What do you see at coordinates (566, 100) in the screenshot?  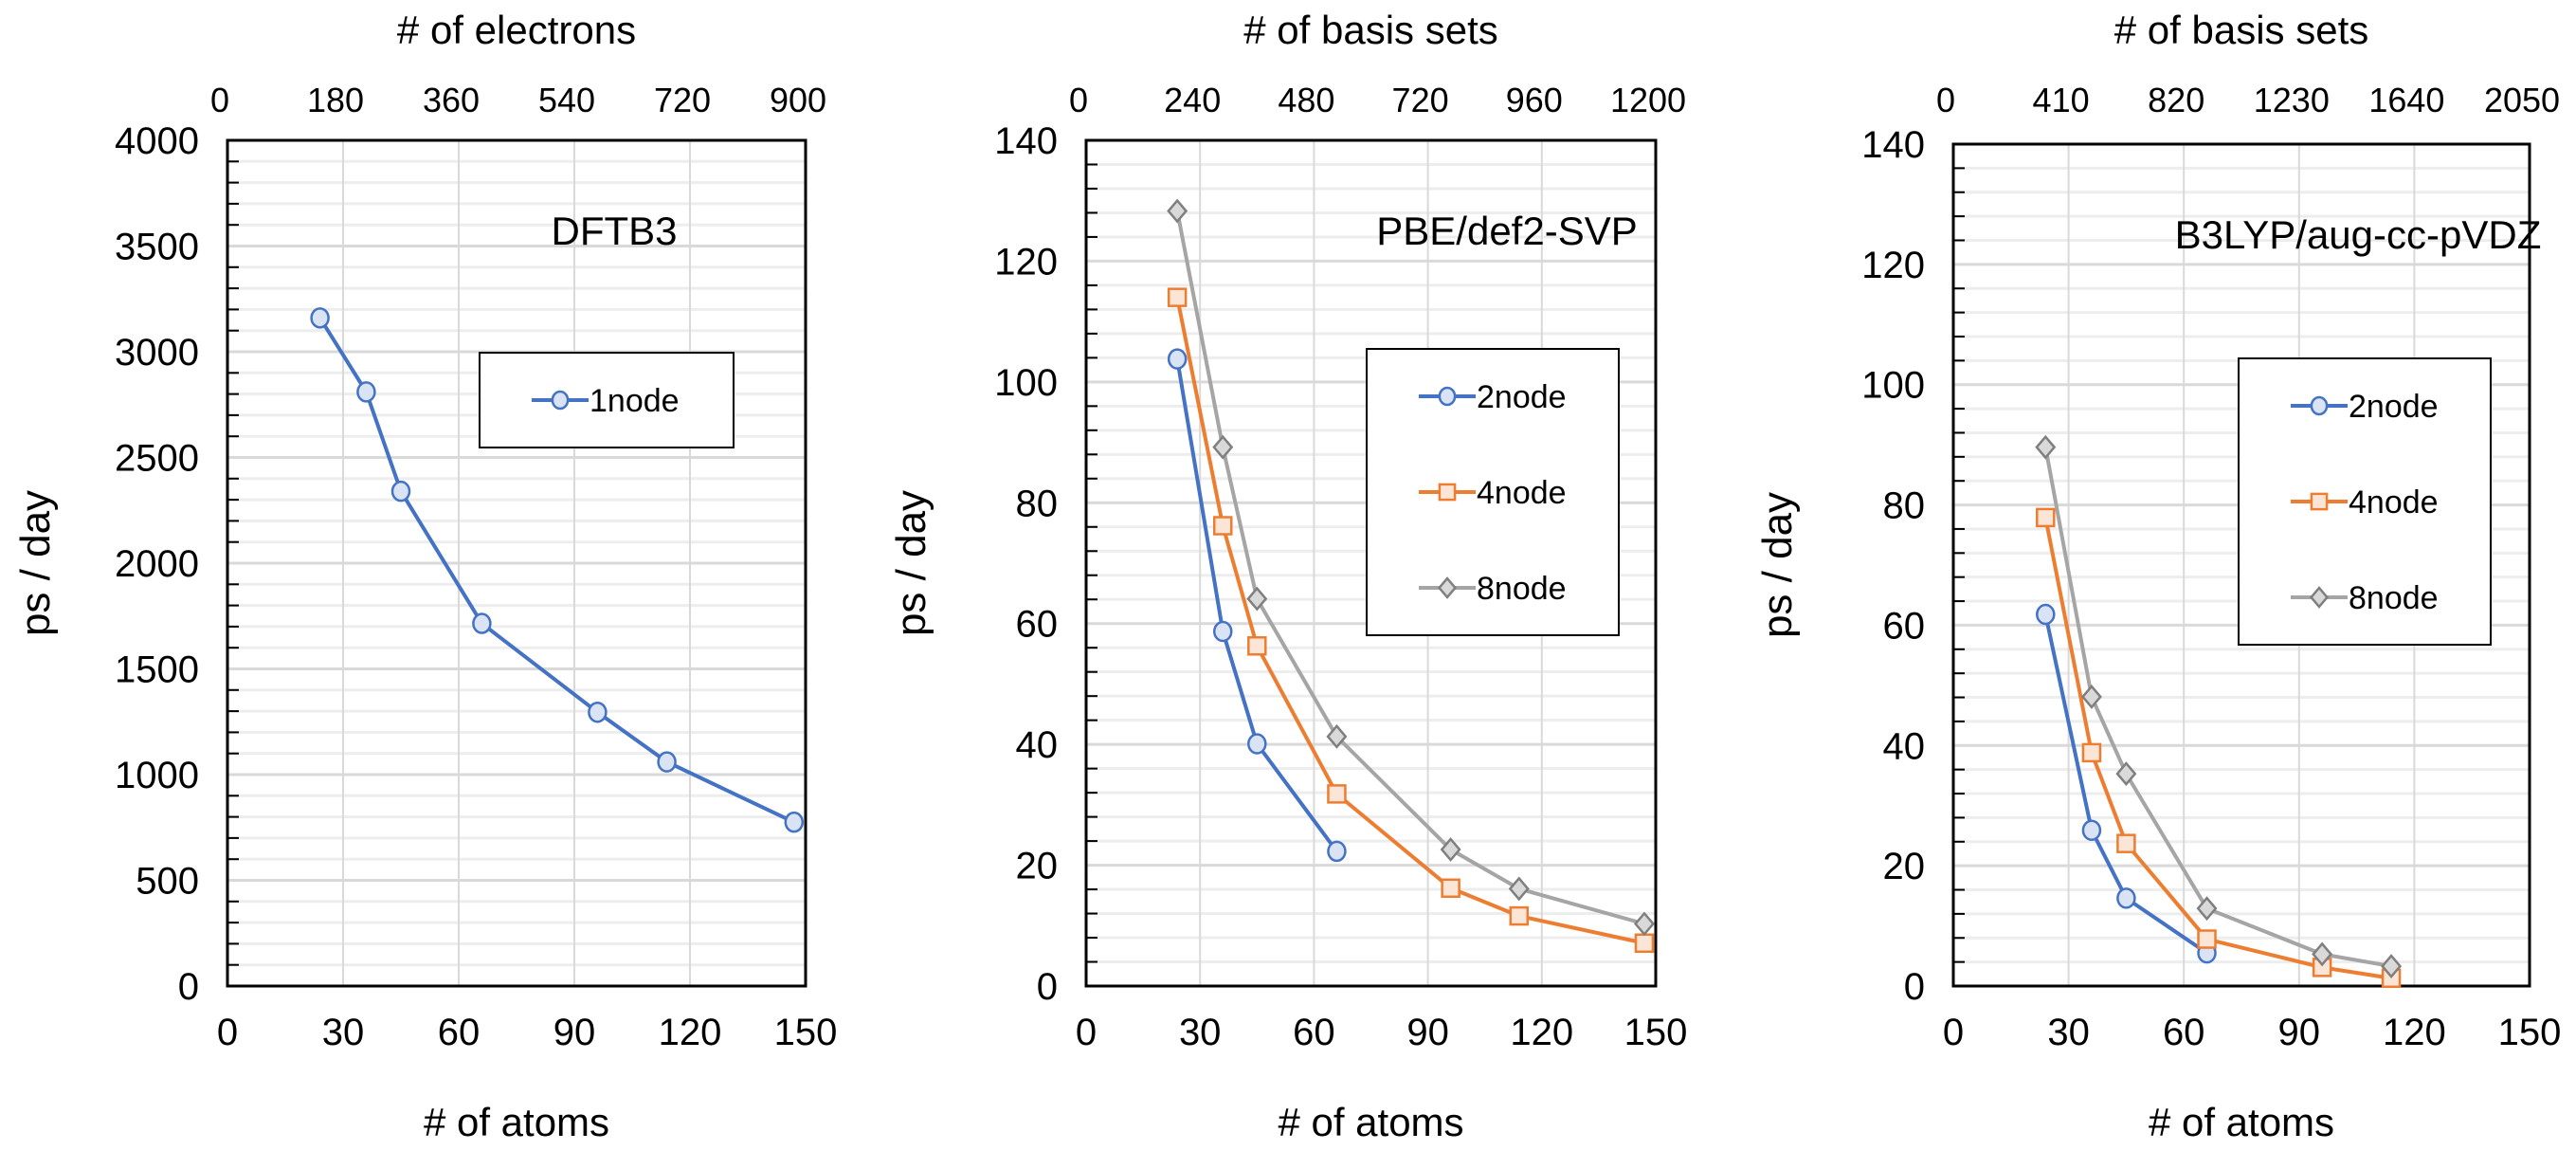 I see `x2-tick-label: 540` at bounding box center [566, 100].